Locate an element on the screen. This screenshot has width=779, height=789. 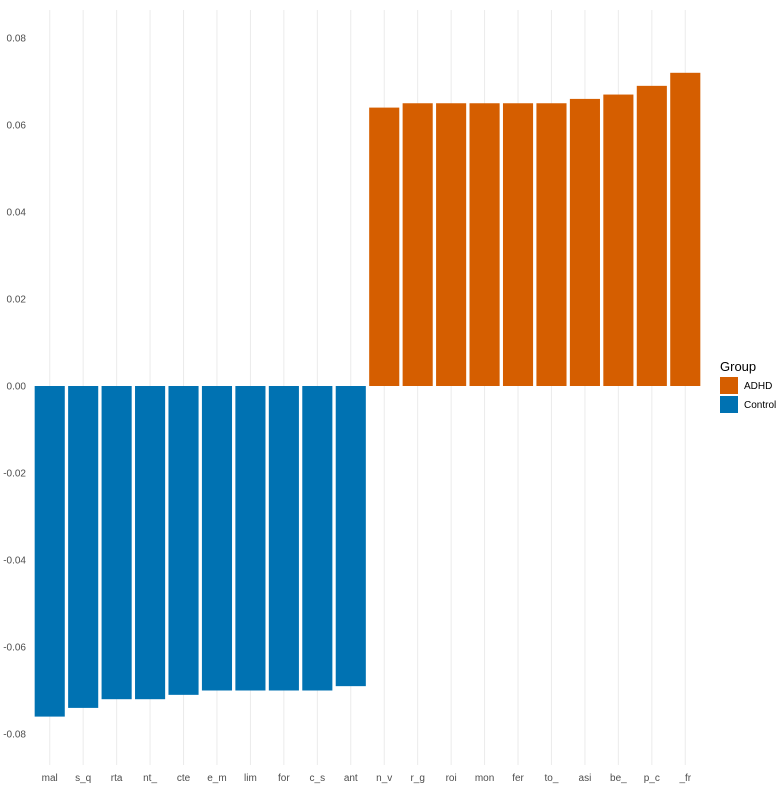
x-tick-label: be_ is located at coordinates (618, 778).